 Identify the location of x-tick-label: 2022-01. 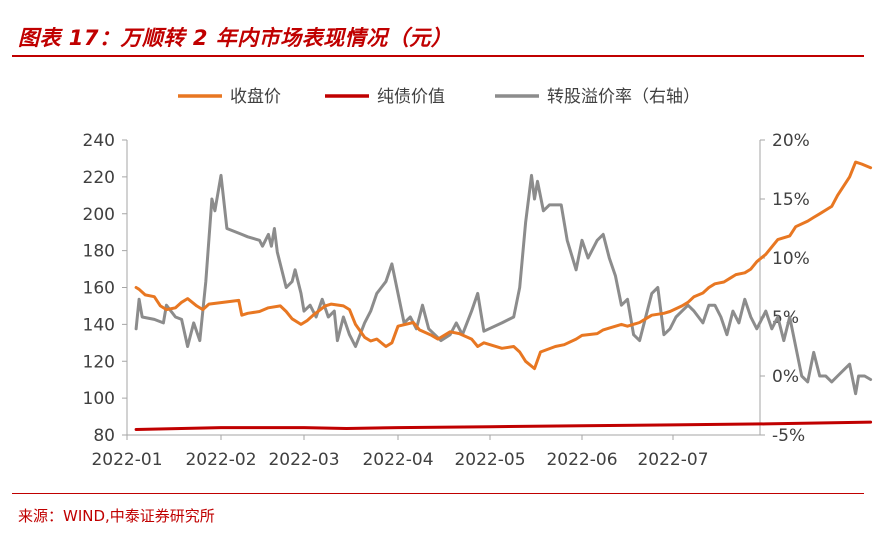
(126, 460).